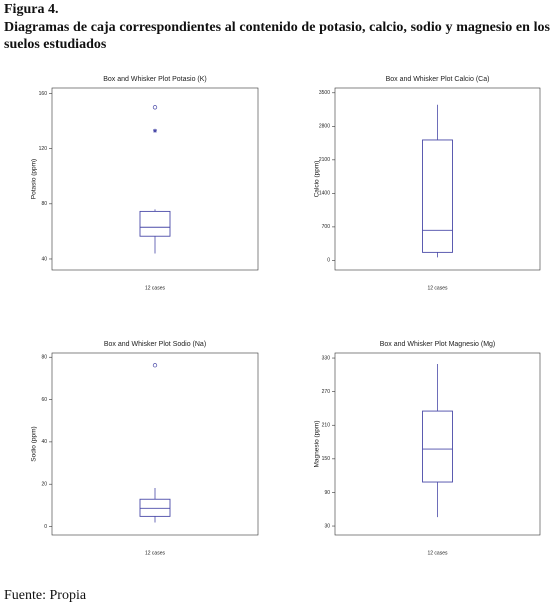 The image size is (559, 608). What do you see at coordinates (326, 426) in the screenshot?
I see `y-tick-label: 210` at bounding box center [326, 426].